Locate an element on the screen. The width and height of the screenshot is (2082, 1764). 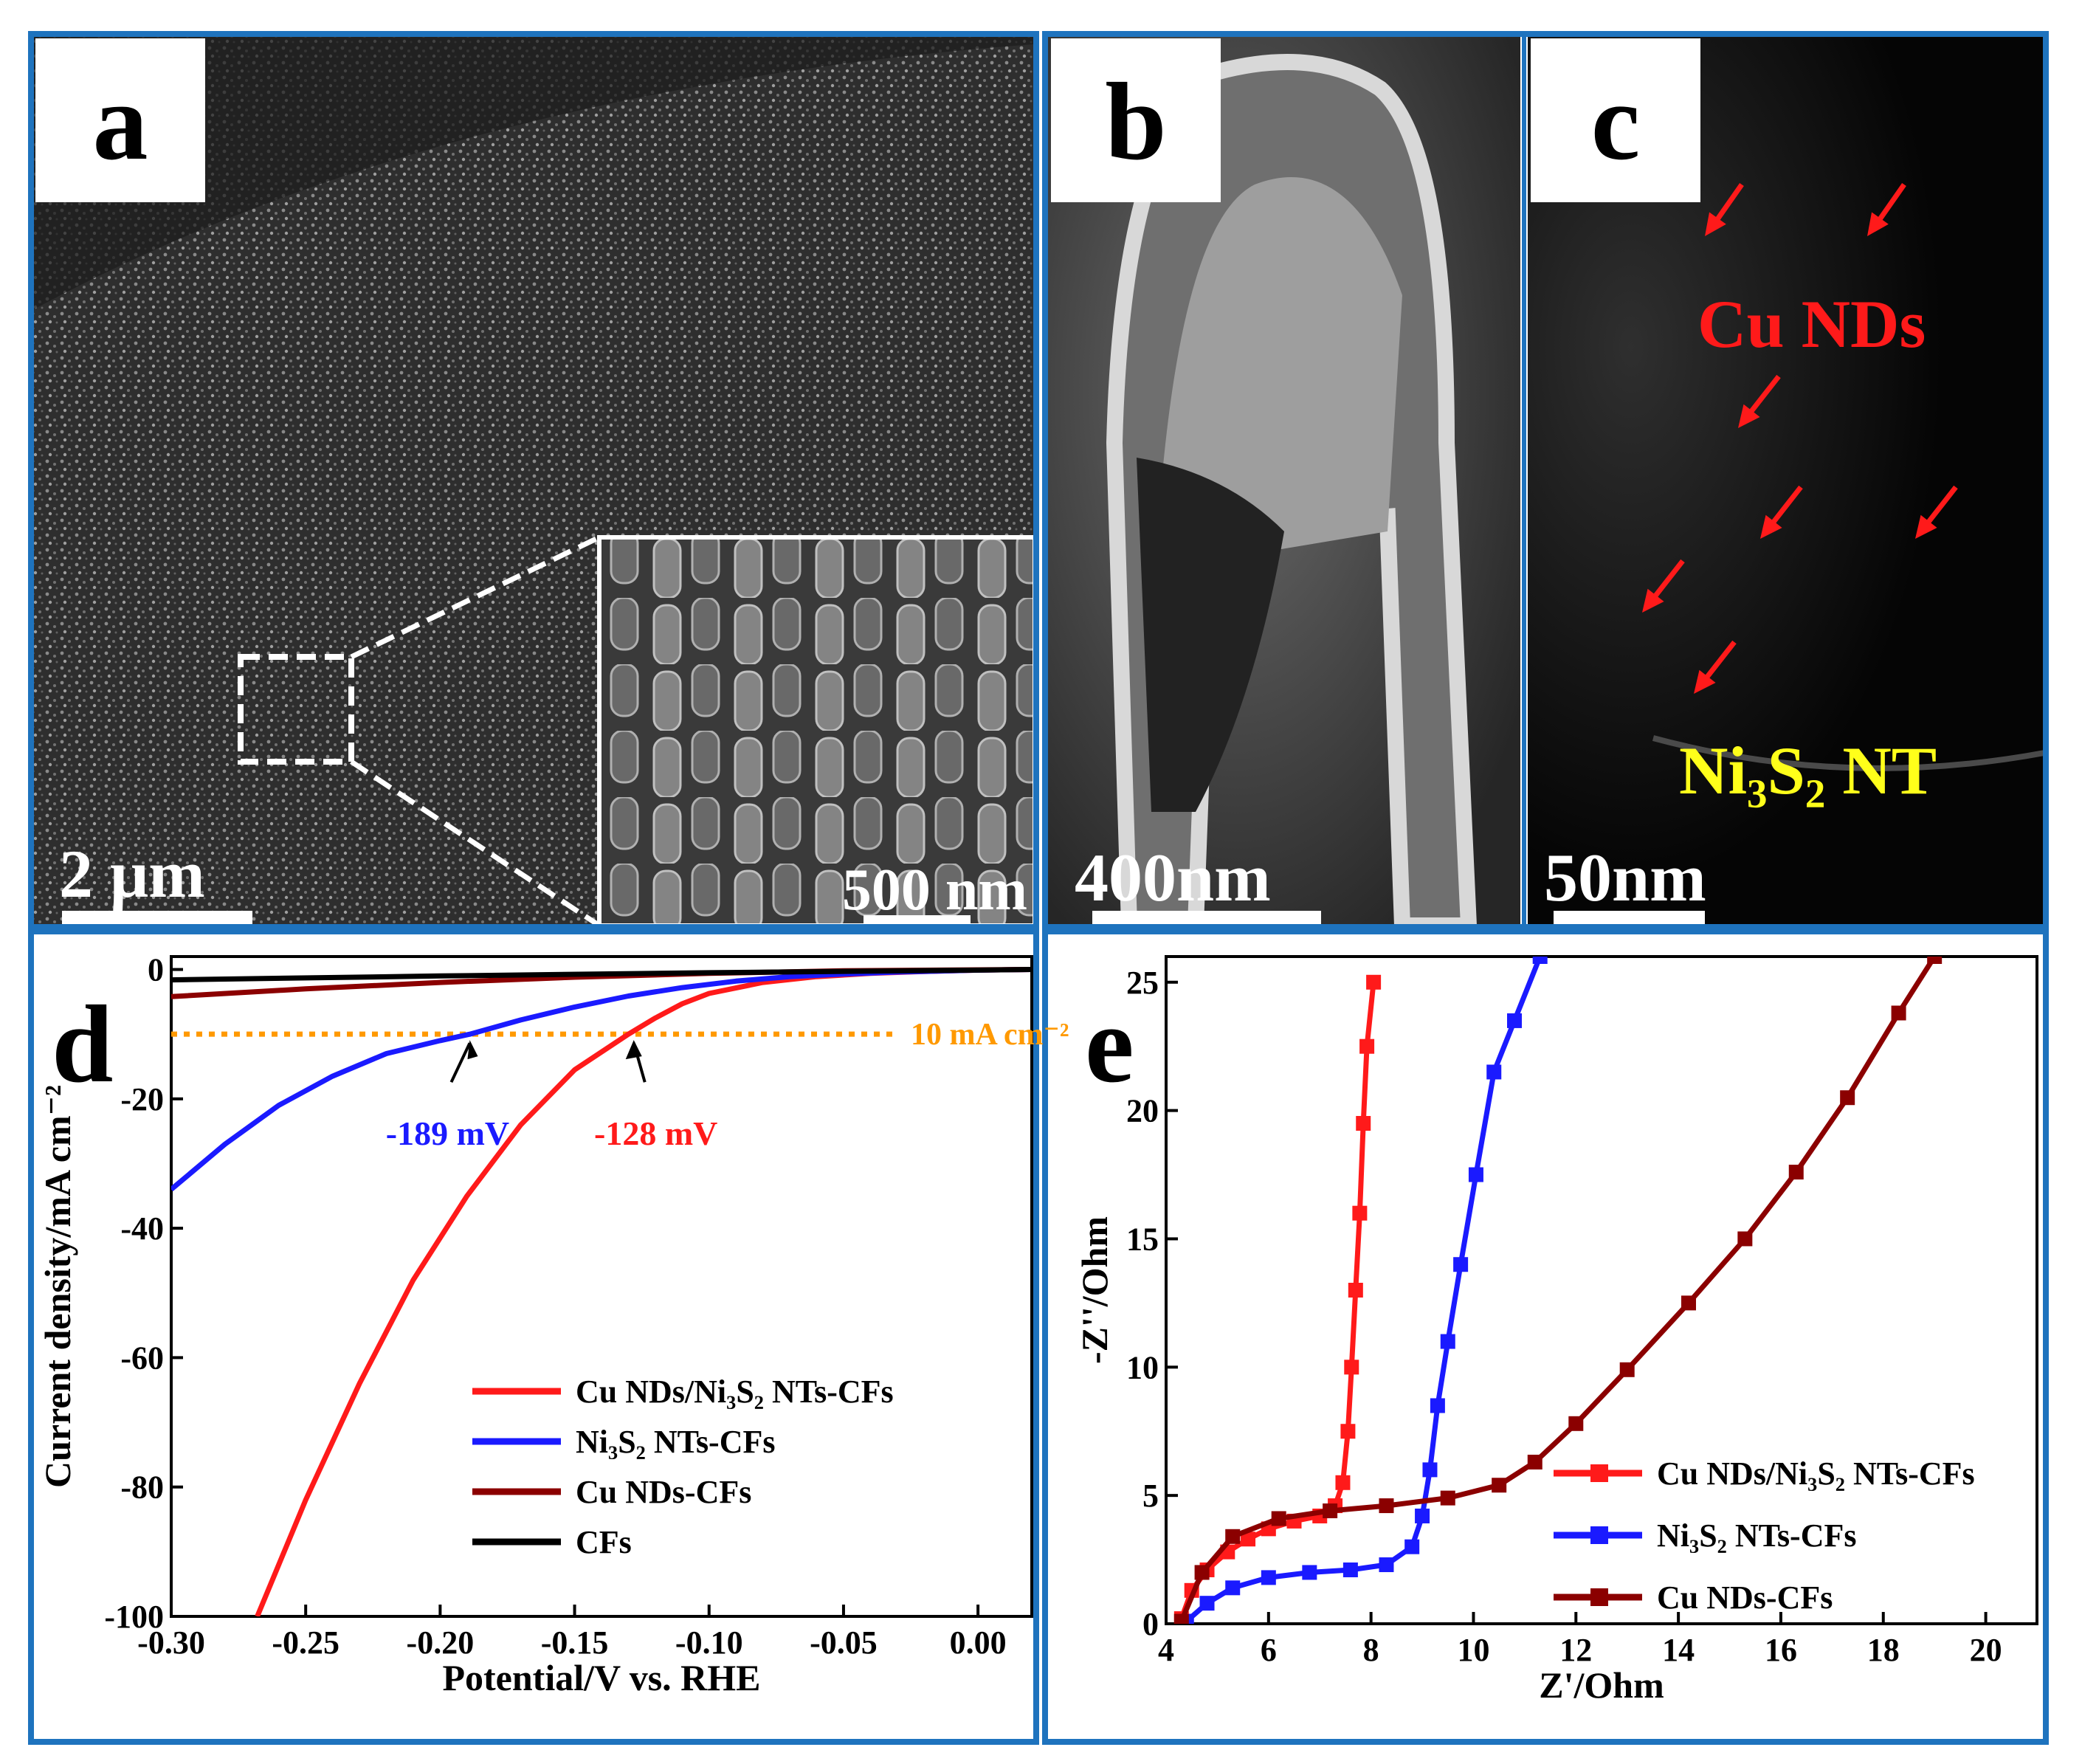
panel-b-cavity is located at coordinates (1211, 635).